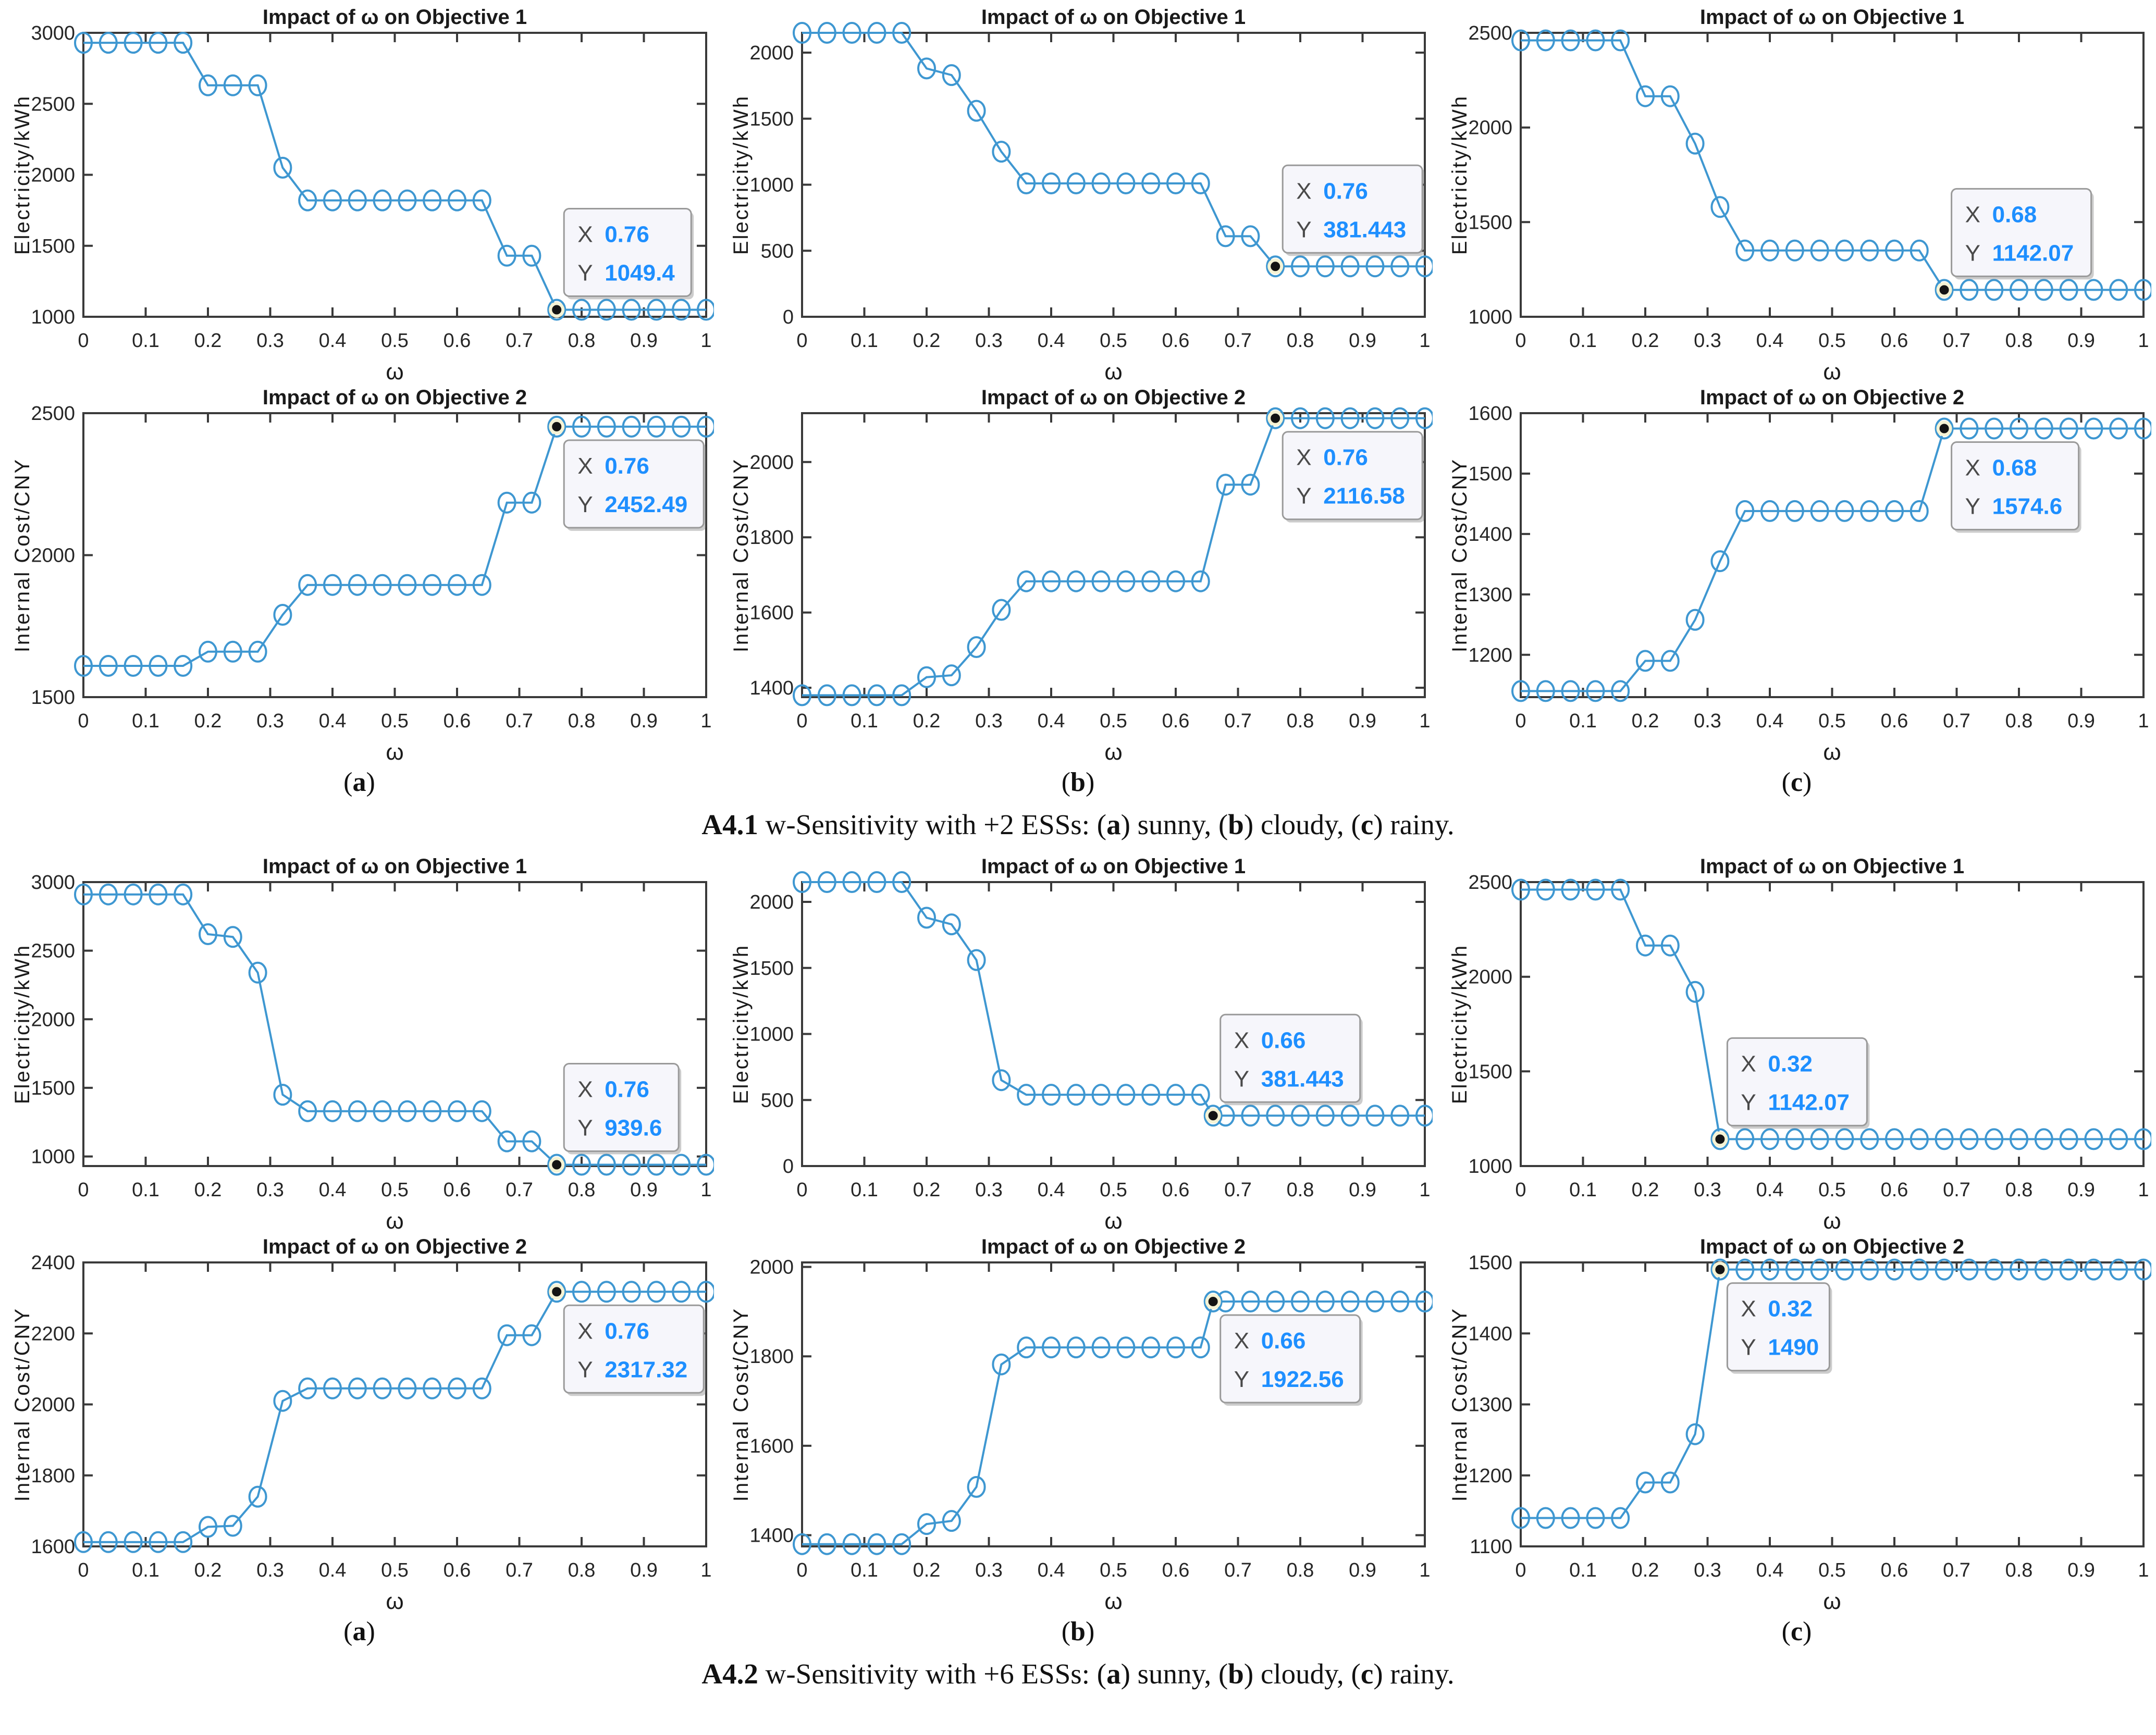 This screenshot has height=1735, width=2156. I want to click on svg-text: 0.7, so click(1956, 721).